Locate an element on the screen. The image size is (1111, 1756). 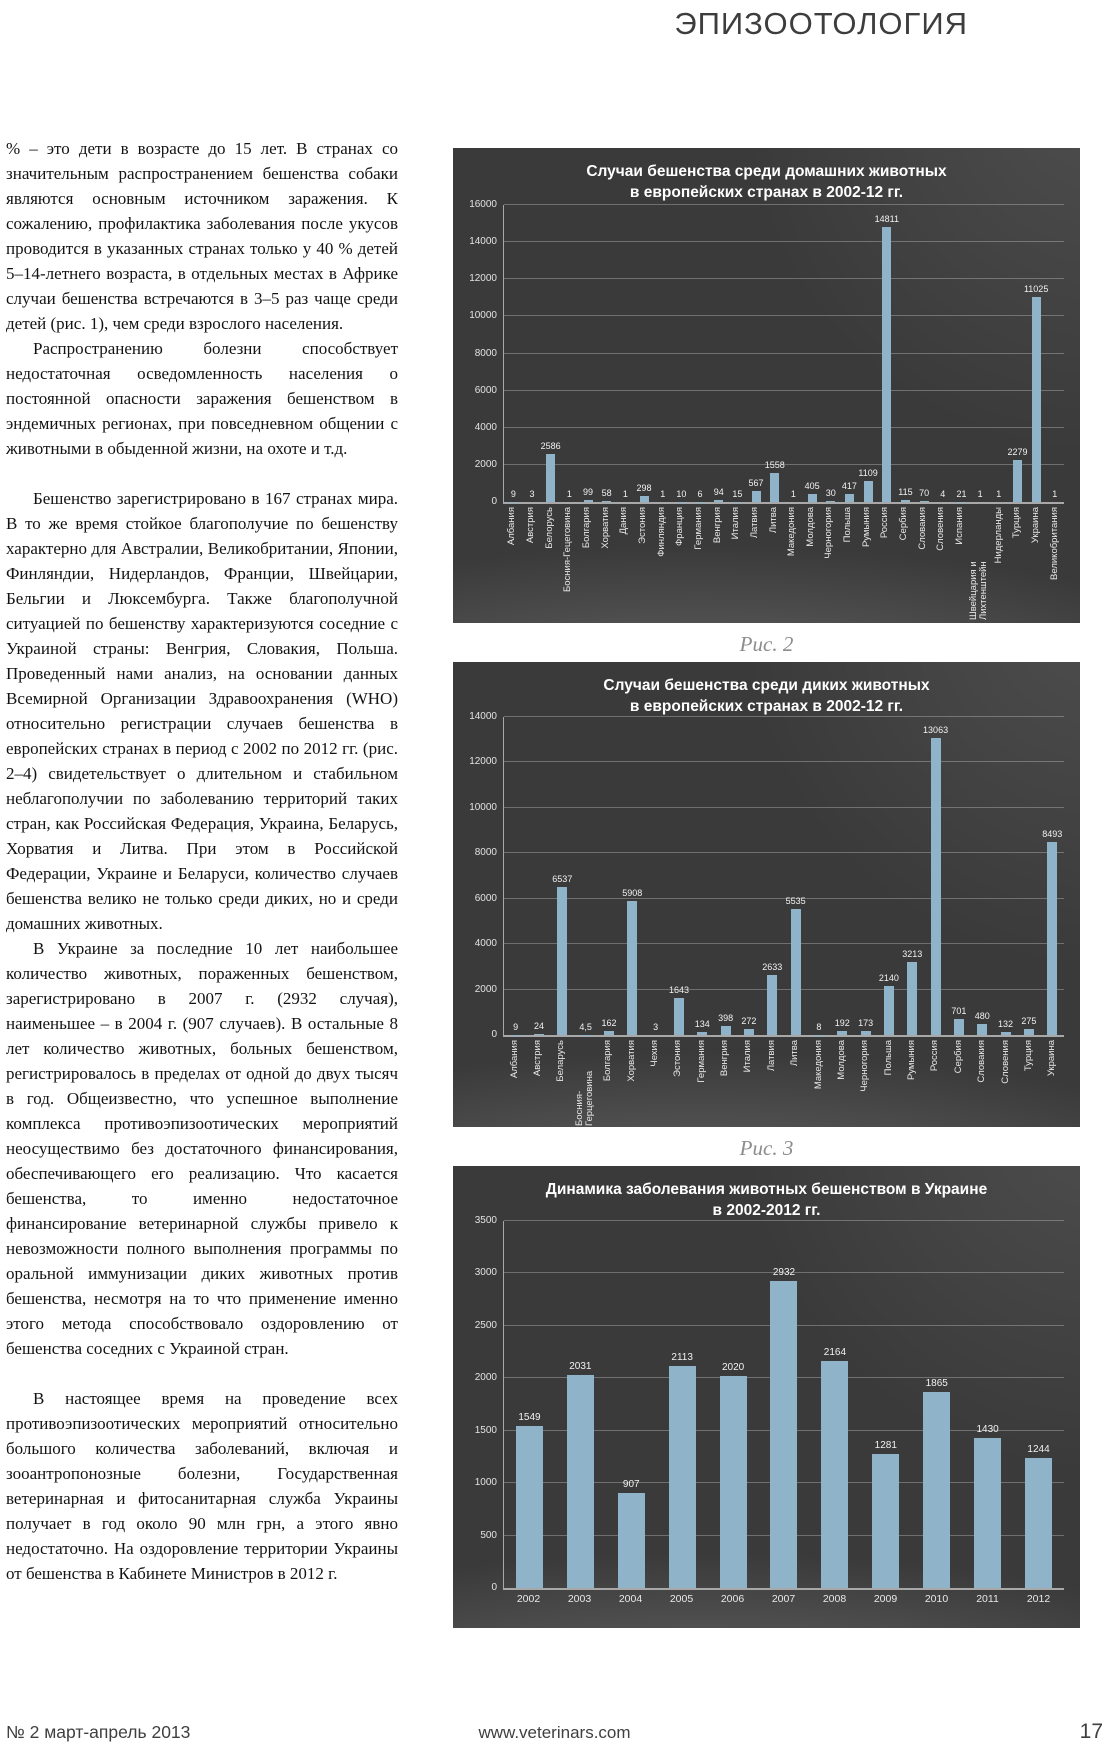
bar-column: 1643 is located at coordinates (678, 876).